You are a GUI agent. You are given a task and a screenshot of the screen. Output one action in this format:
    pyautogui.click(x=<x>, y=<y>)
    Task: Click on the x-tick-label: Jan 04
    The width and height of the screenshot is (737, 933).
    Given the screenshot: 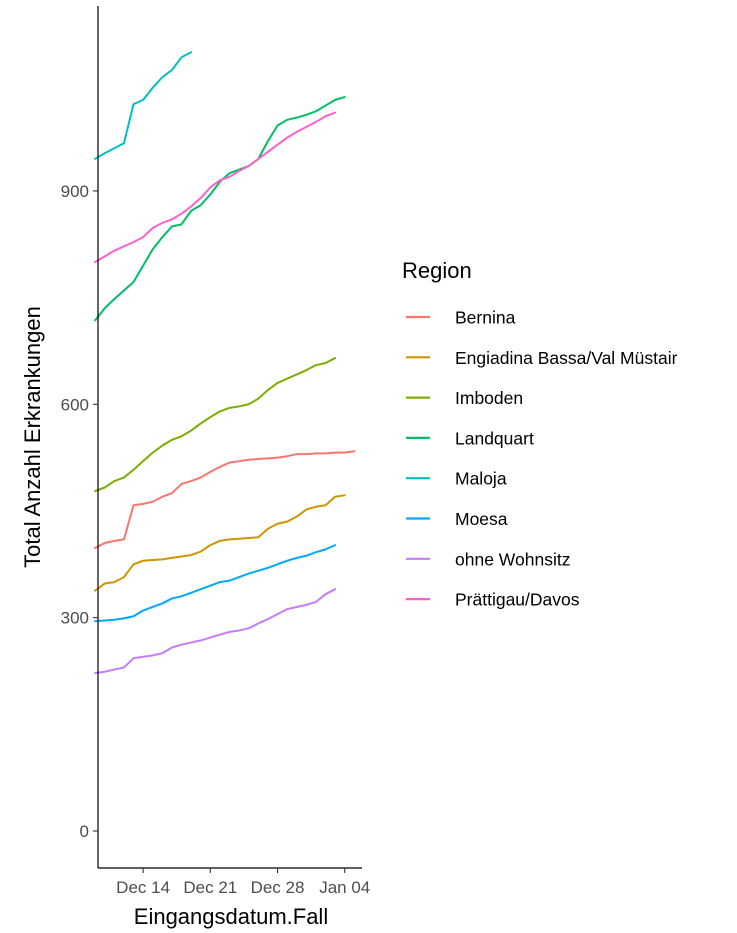 What is the action you would take?
    pyautogui.click(x=344, y=887)
    